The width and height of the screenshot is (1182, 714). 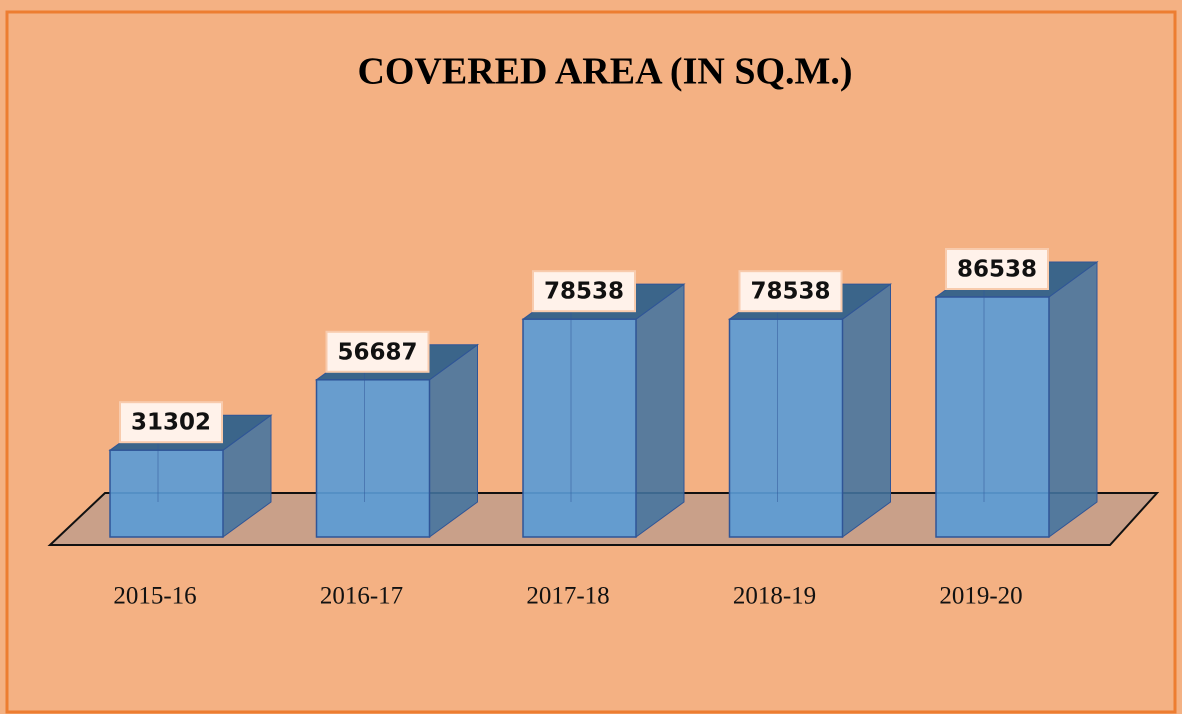 What do you see at coordinates (361, 596) in the screenshot?
I see `x-tick-label: 2016-17` at bounding box center [361, 596].